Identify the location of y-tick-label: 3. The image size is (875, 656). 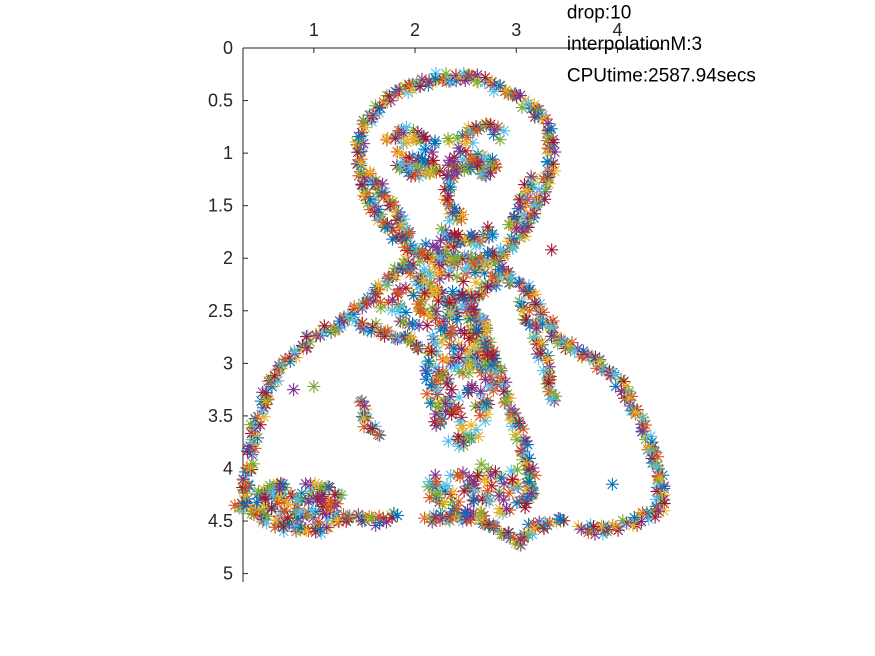
(228, 363).